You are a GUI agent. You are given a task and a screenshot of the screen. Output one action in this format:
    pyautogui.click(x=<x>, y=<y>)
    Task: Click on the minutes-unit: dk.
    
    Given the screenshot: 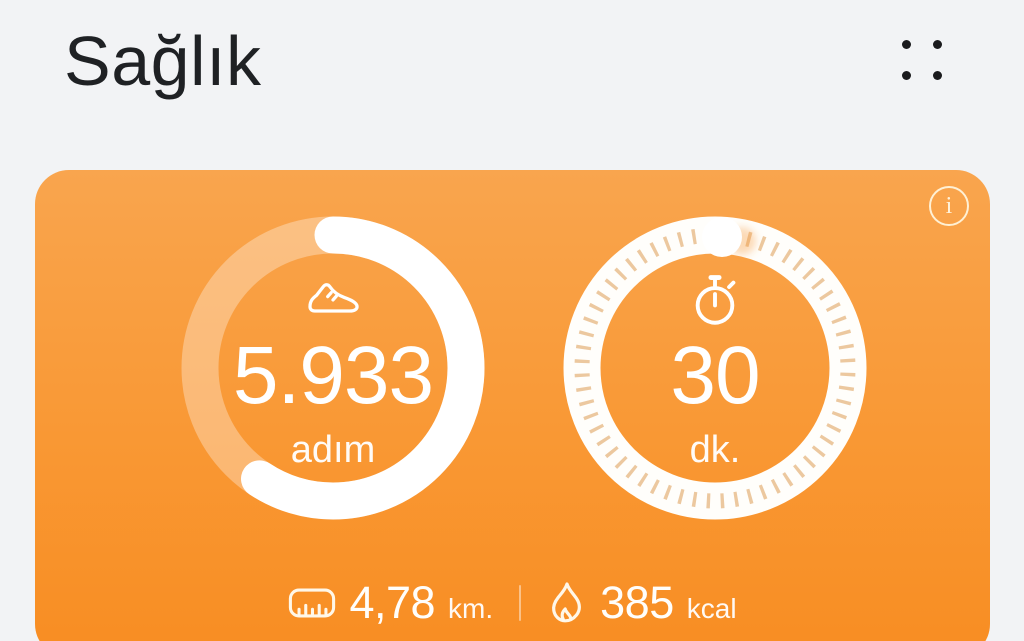 What is the action you would take?
    pyautogui.click(x=715, y=450)
    